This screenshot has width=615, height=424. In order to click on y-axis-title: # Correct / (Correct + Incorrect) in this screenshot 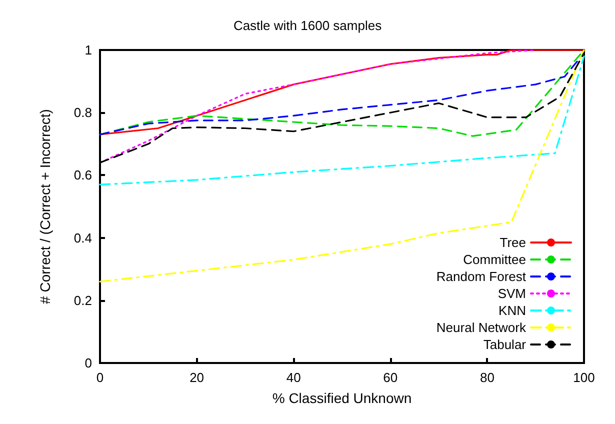, I will do `click(45, 206)`.